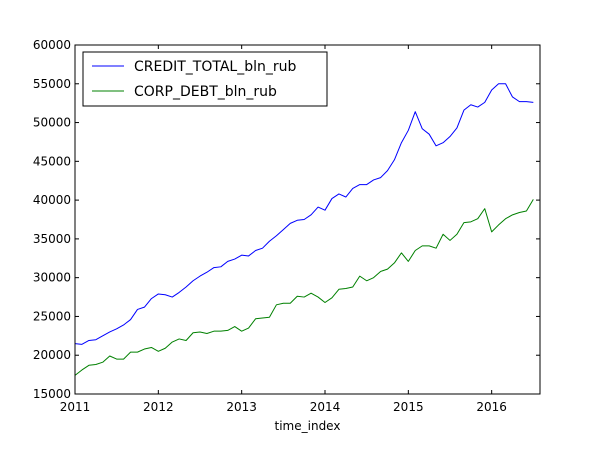 The height and width of the screenshot is (450, 600). I want to click on y-tick-label: 30000, so click(52, 278).